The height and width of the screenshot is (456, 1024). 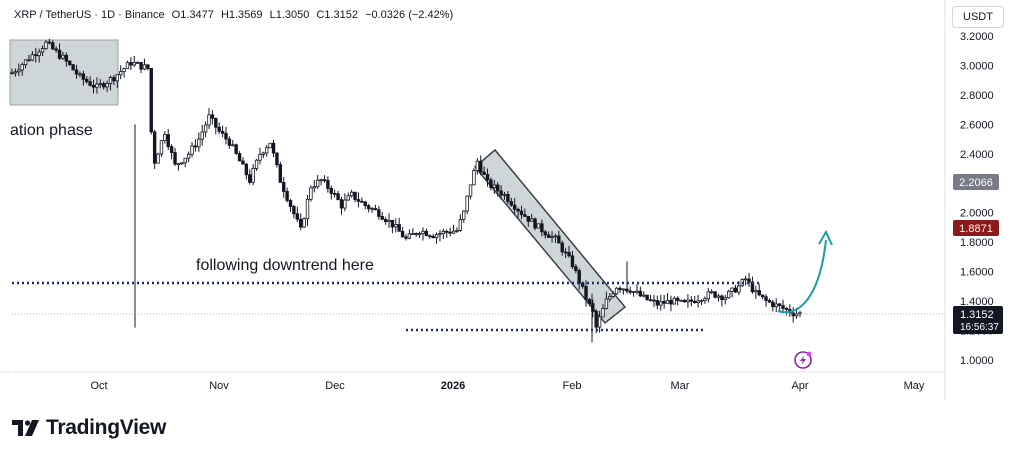 I want to click on y-tick-label: 3.0000, so click(x=977, y=66).